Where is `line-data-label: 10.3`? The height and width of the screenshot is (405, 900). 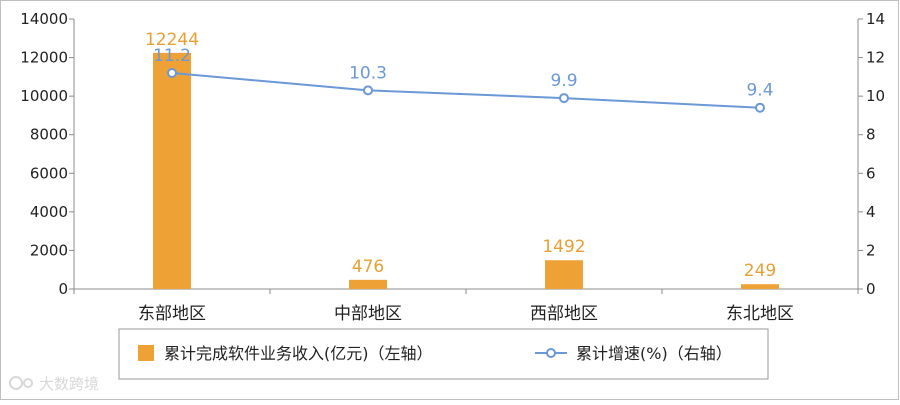
line-data-label: 10.3 is located at coordinates (368, 73).